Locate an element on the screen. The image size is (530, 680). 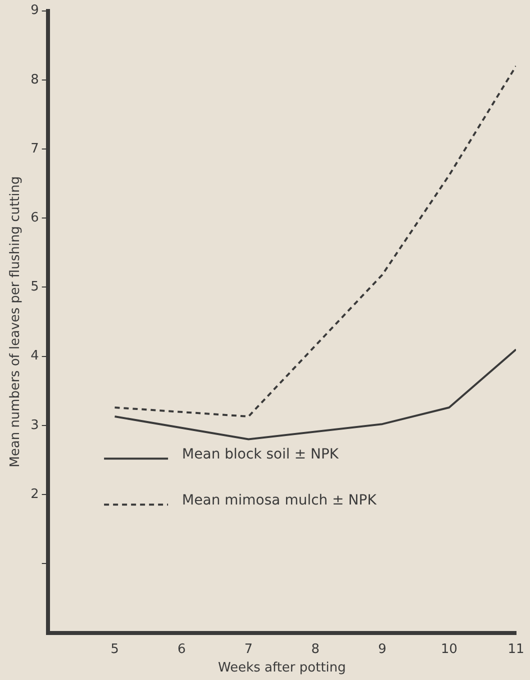
y-tick-label: 2 is located at coordinates (34, 494).